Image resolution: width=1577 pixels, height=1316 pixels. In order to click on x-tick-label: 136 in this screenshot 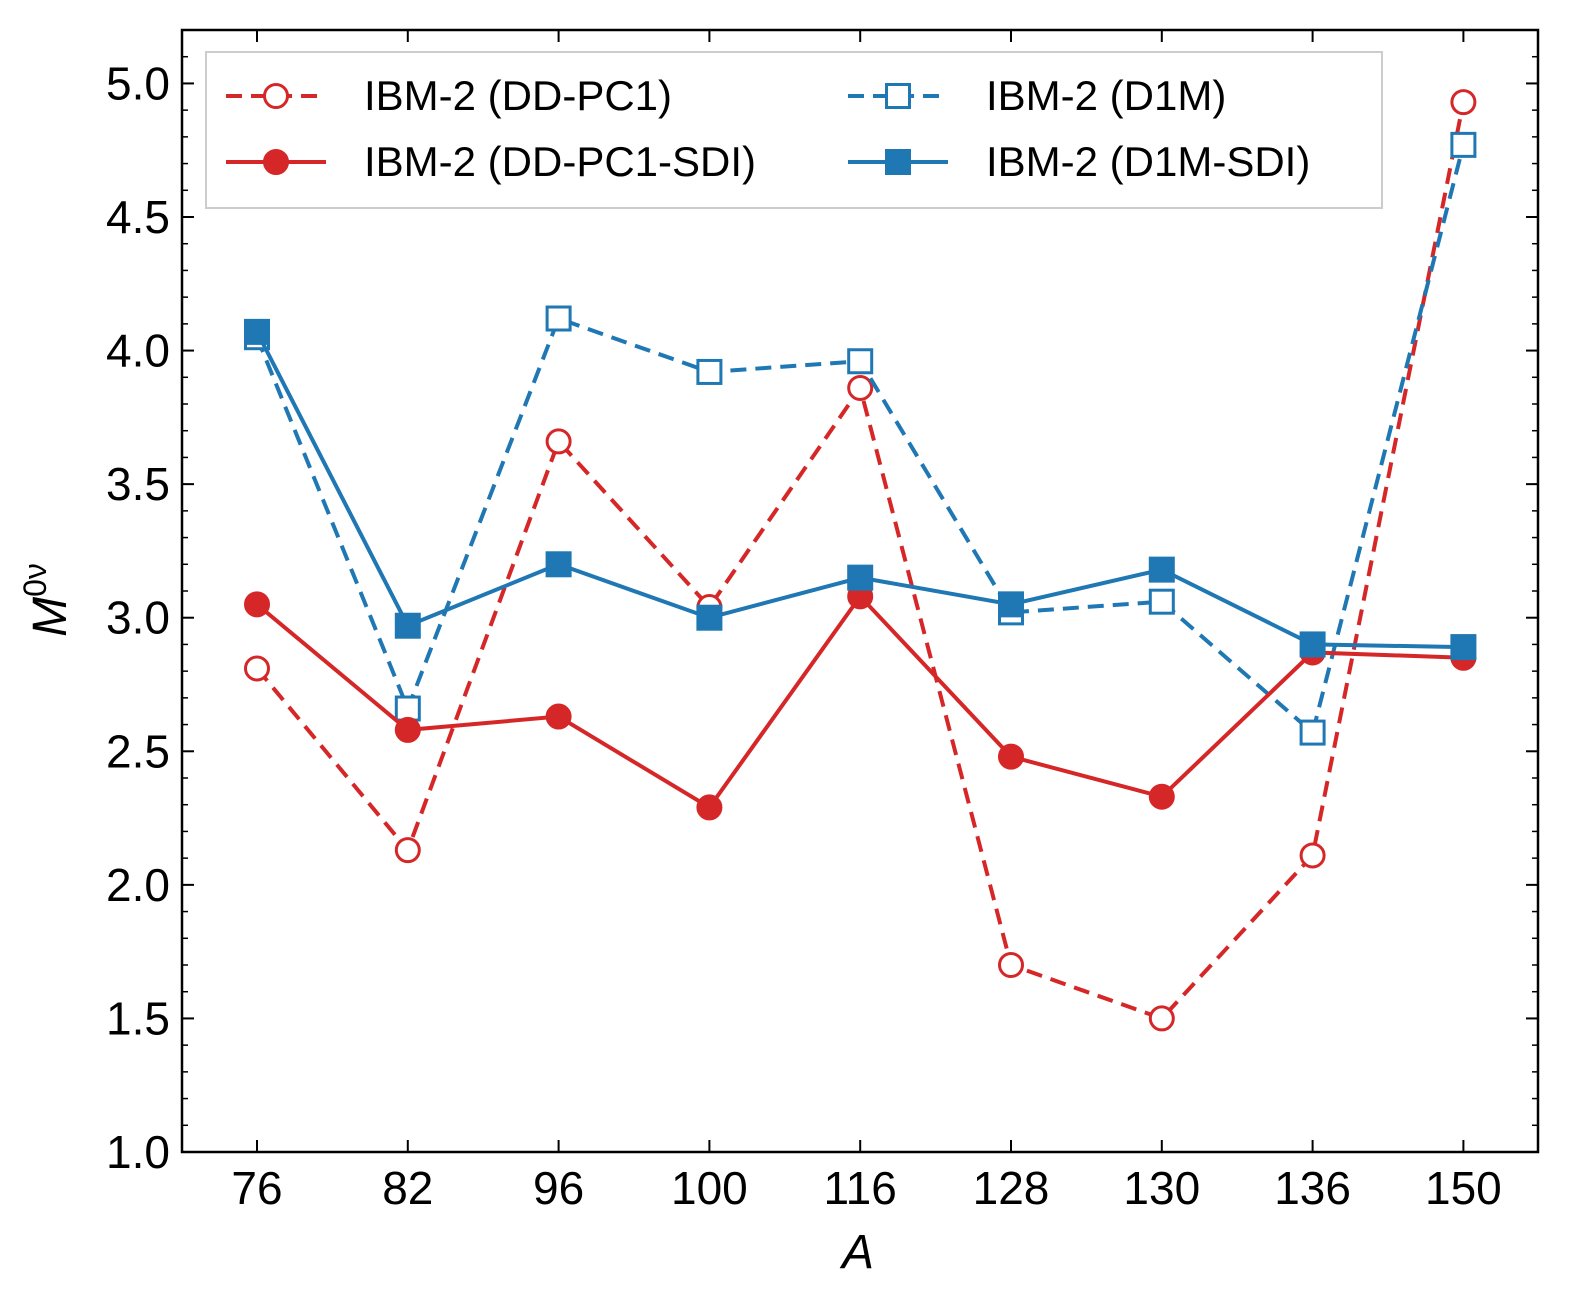, I will do `click(1312, 1188)`.